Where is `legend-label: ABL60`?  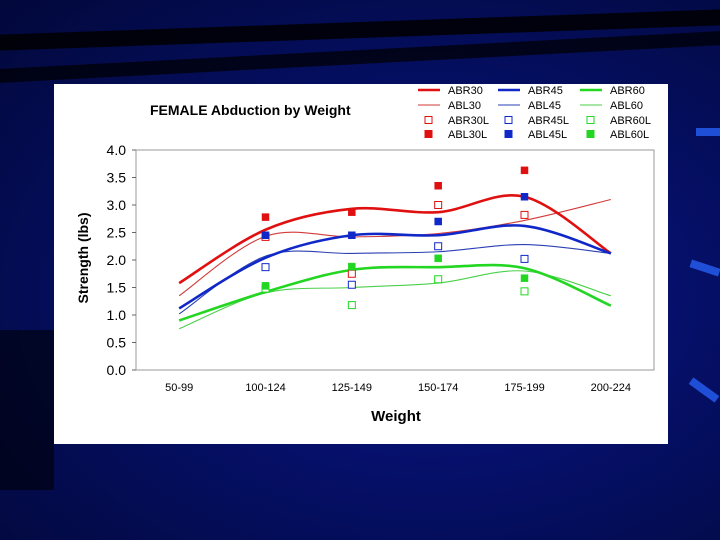 legend-label: ABL60 is located at coordinates (626, 106).